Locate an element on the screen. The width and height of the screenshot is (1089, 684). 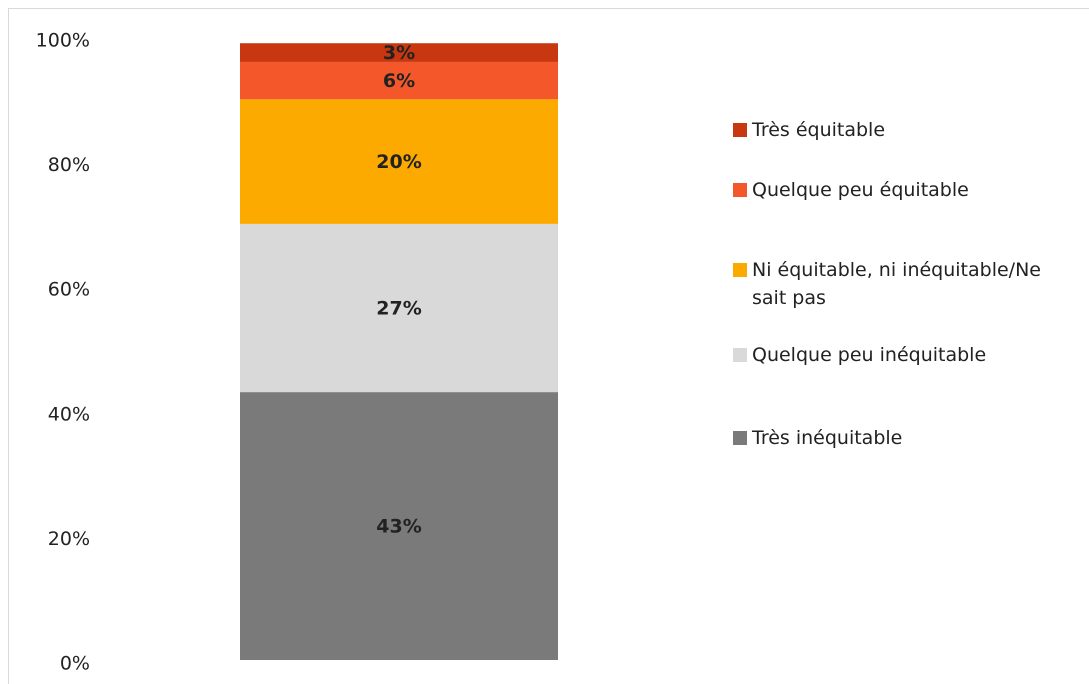
legend-item: Très équitable is located at coordinates (903, 130).